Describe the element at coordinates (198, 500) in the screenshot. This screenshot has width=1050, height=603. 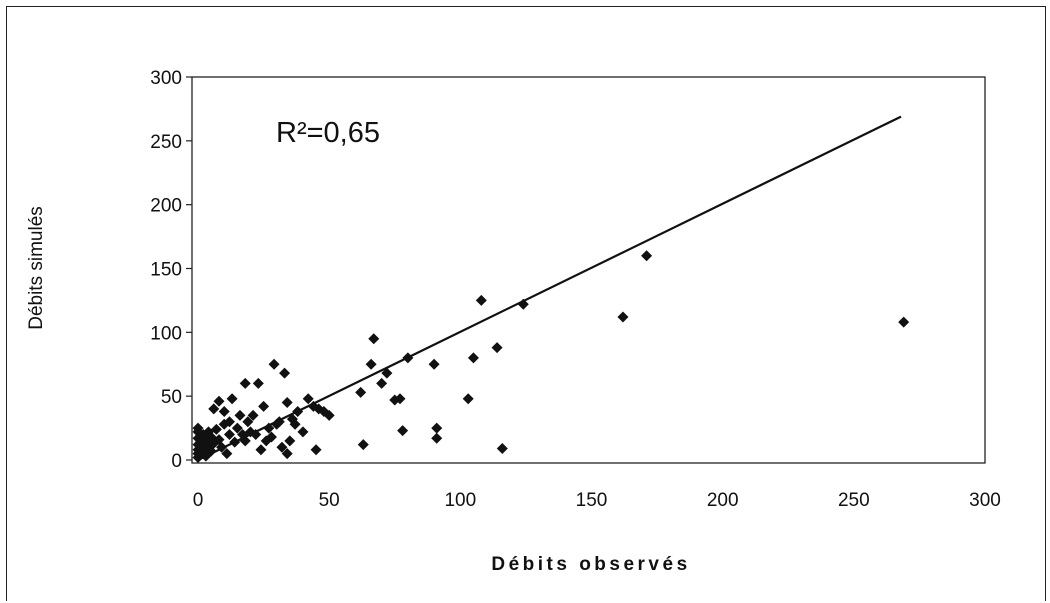
I see `x-tick-label: 0` at that location.